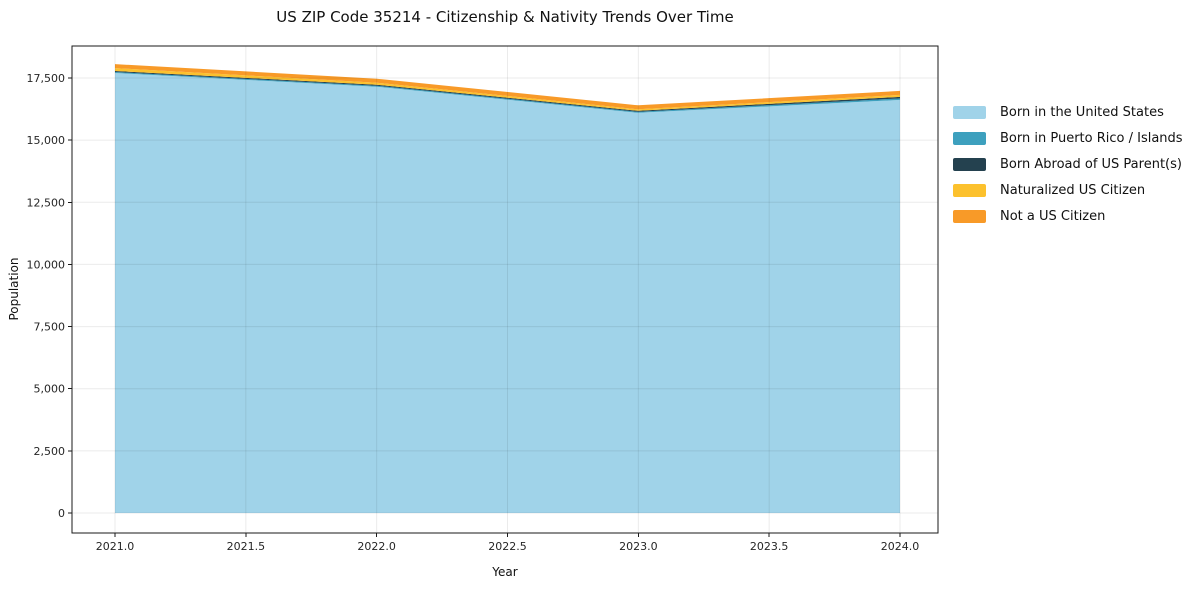  I want to click on y-tick-label: 17,500, so click(46, 78).